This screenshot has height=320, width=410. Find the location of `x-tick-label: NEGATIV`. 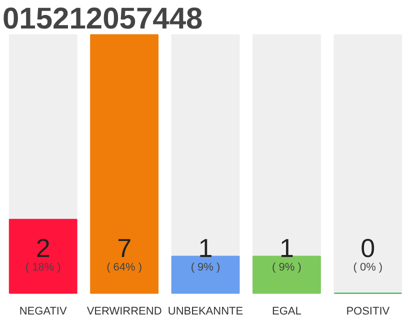

x-tick-label: NEGATIV is located at coordinates (43, 312).